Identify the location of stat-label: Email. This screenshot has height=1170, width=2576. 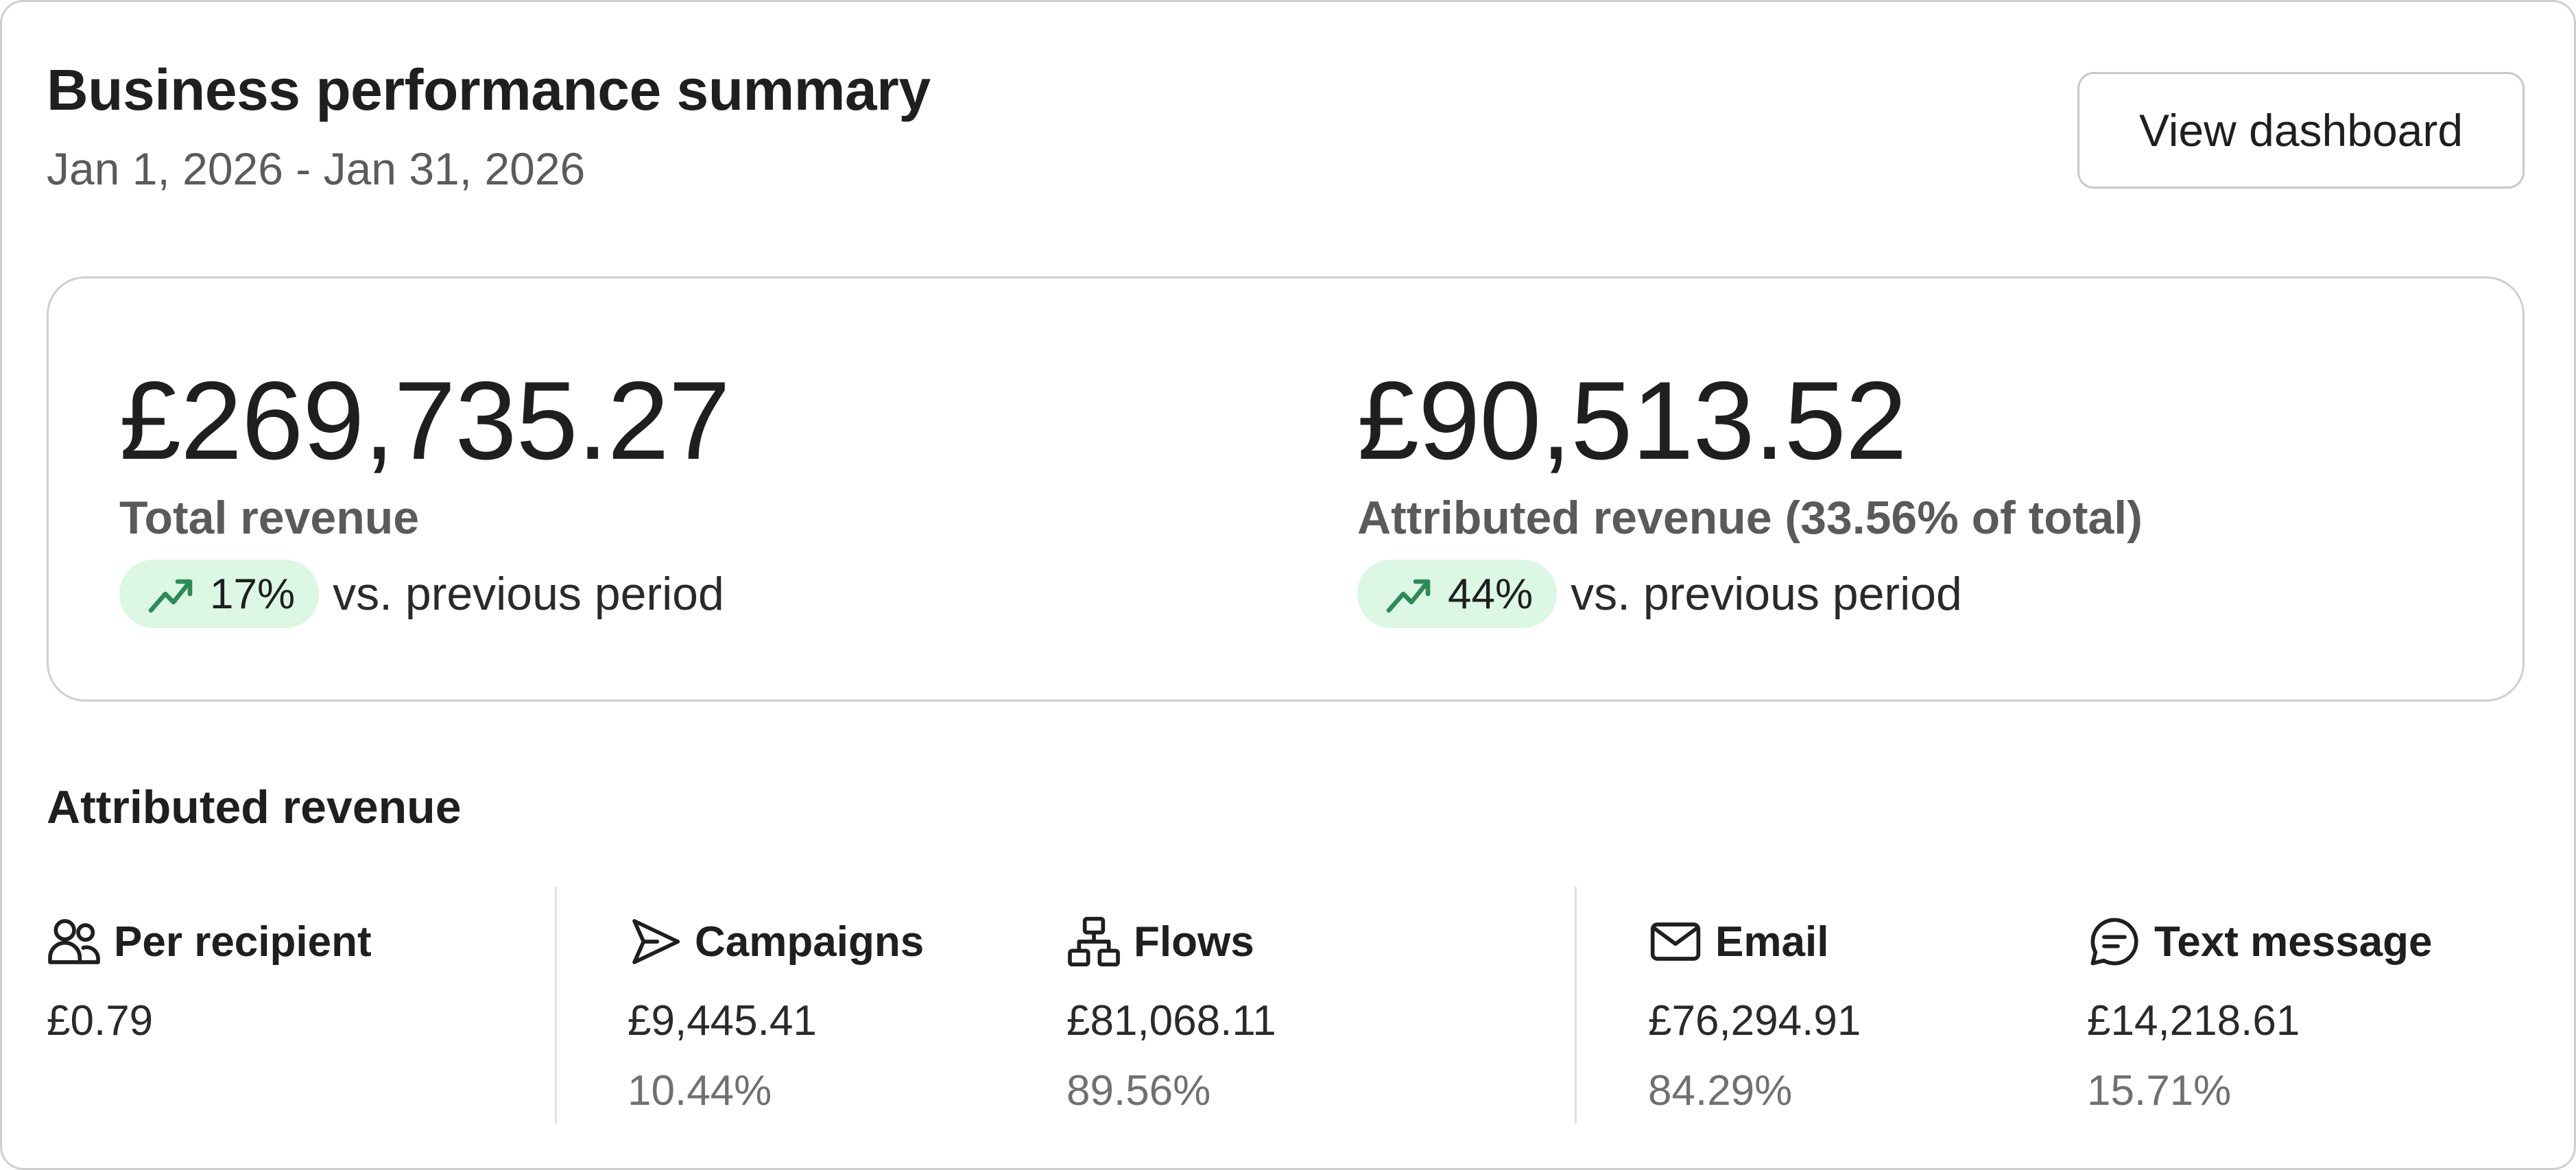
(1772, 942).